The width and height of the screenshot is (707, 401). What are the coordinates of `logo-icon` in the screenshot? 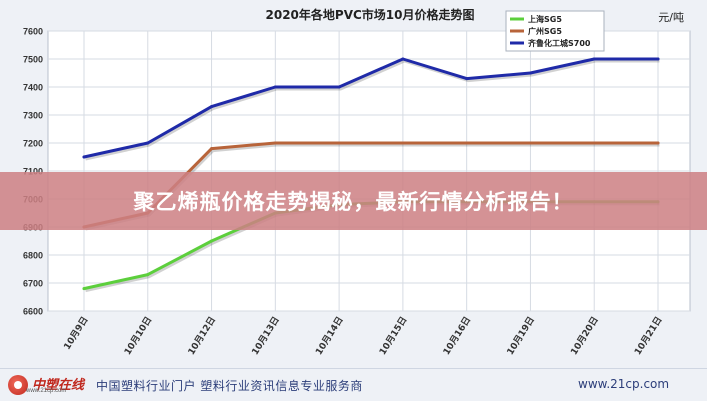 It's located at (18, 385).